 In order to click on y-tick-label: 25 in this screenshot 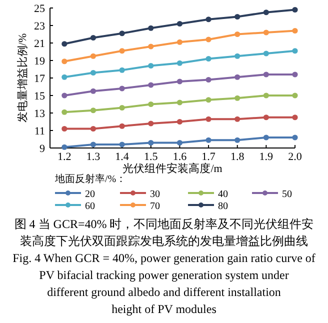, I will do `click(40, 9)`.